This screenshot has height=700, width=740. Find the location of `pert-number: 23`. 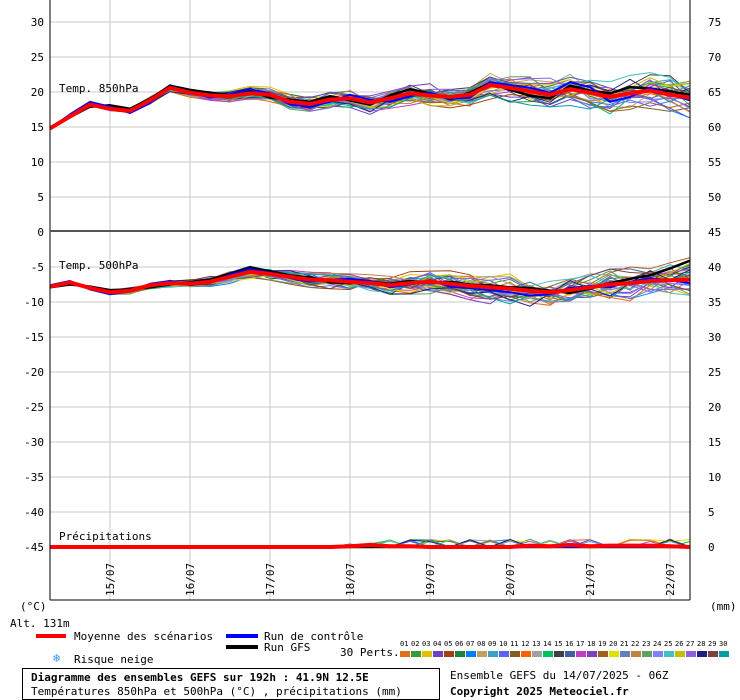

pert-number: 23 is located at coordinates (646, 644).